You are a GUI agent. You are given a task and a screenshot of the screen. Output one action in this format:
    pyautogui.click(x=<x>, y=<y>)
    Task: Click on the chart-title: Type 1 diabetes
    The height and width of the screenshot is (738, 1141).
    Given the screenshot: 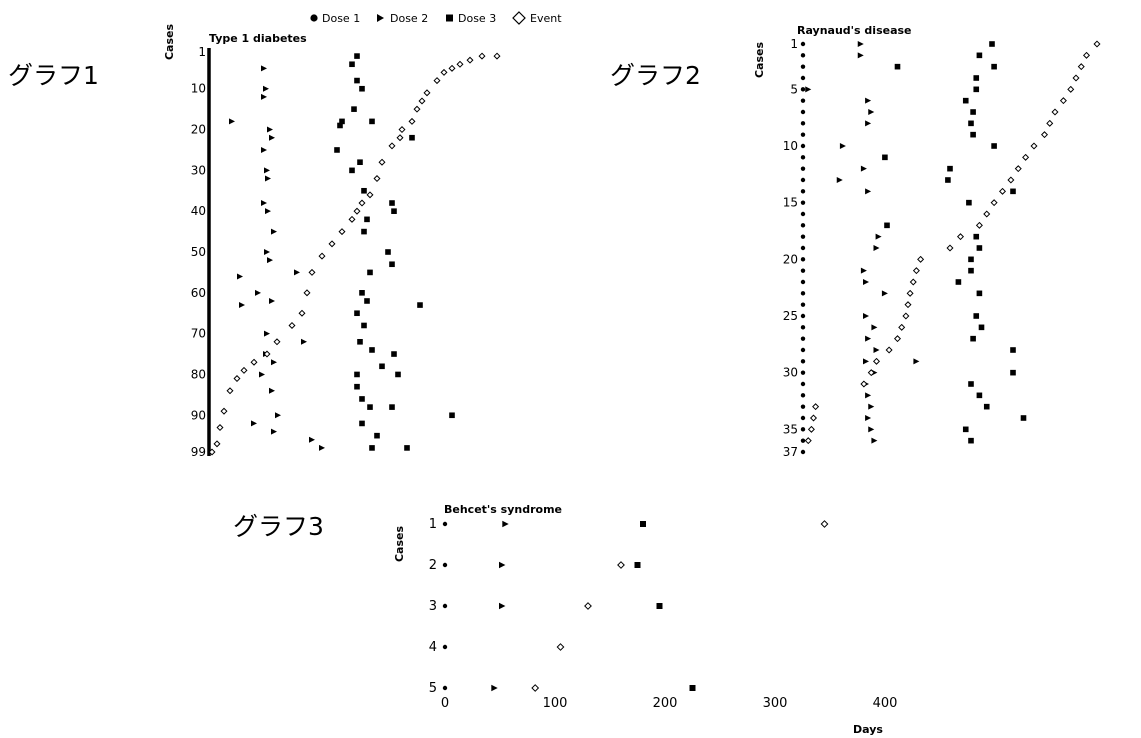 What is the action you would take?
    pyautogui.click(x=258, y=38)
    